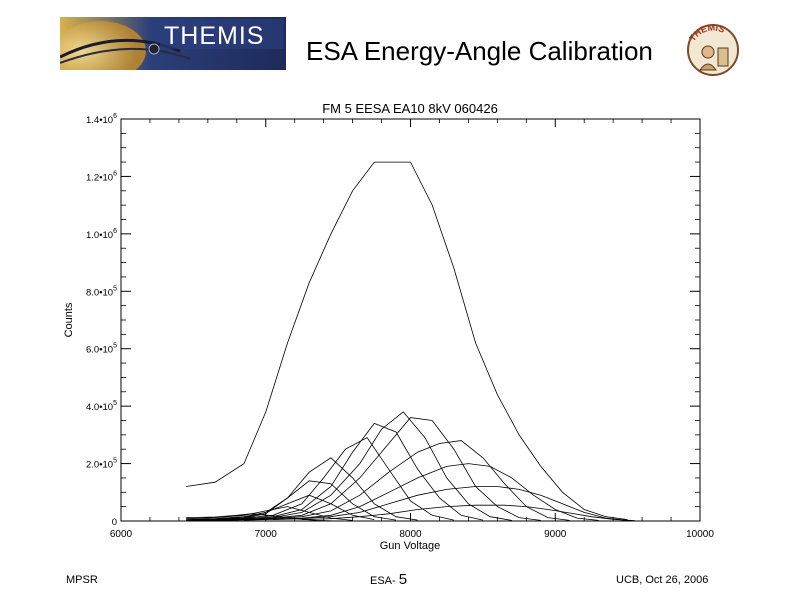 The image size is (792, 612). I want to click on themis-banner-logo: THEMIS, so click(173, 43).